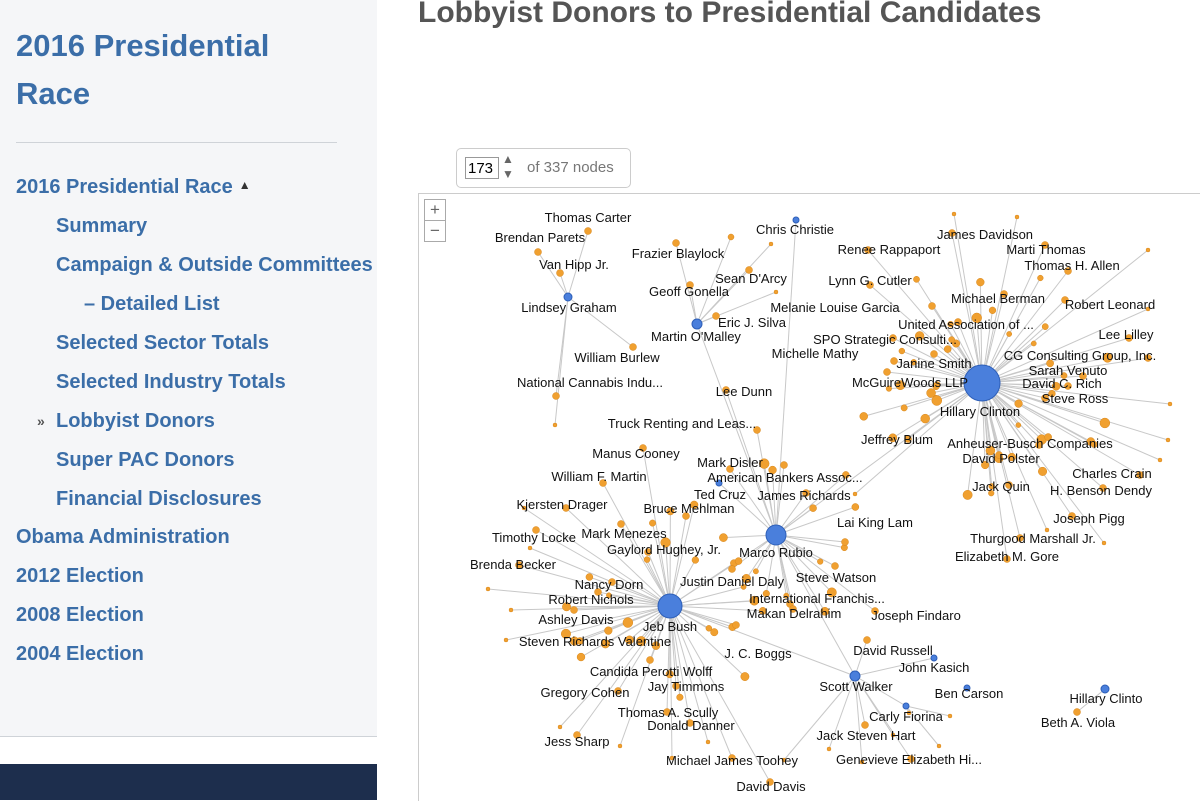  I want to click on candidate-node-lindsey-graham, so click(568, 297).